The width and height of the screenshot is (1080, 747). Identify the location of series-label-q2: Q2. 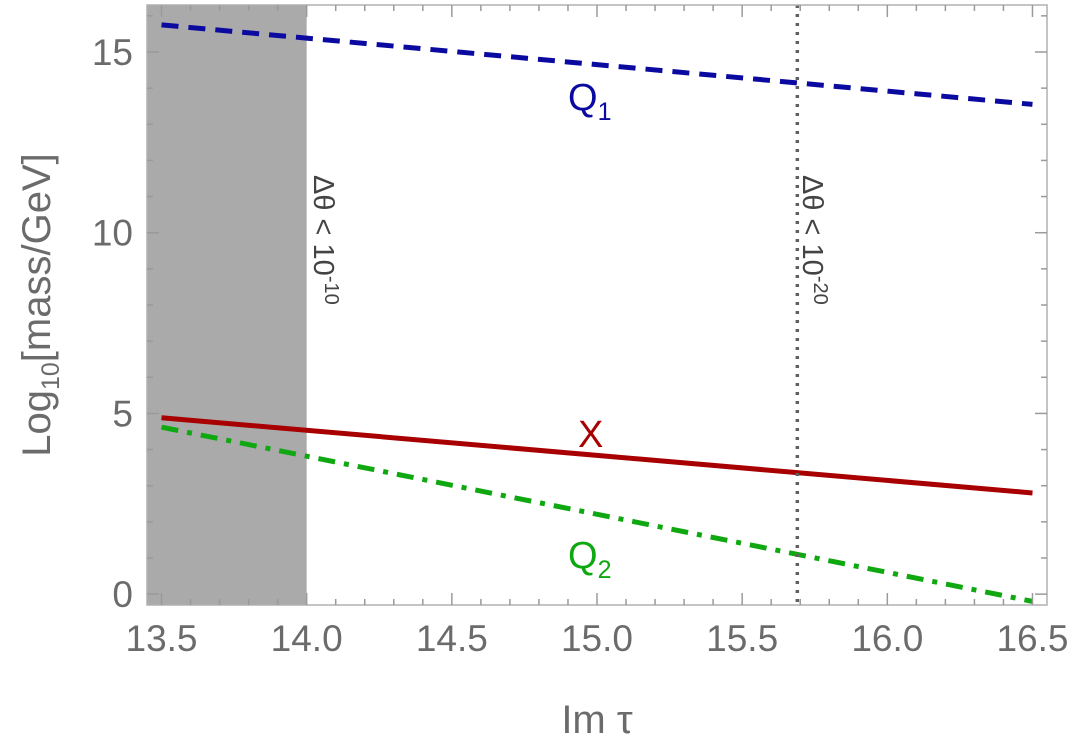
(589, 559).